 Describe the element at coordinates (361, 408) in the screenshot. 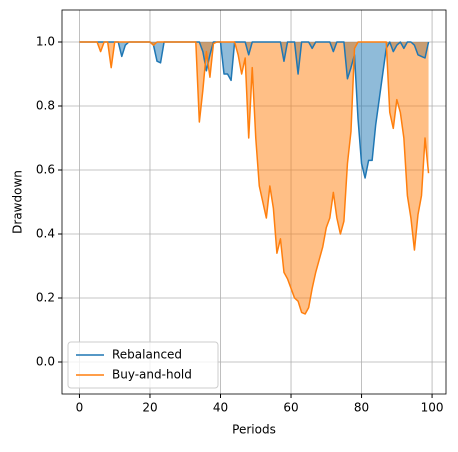

I see `x-tick-label: 80` at that location.